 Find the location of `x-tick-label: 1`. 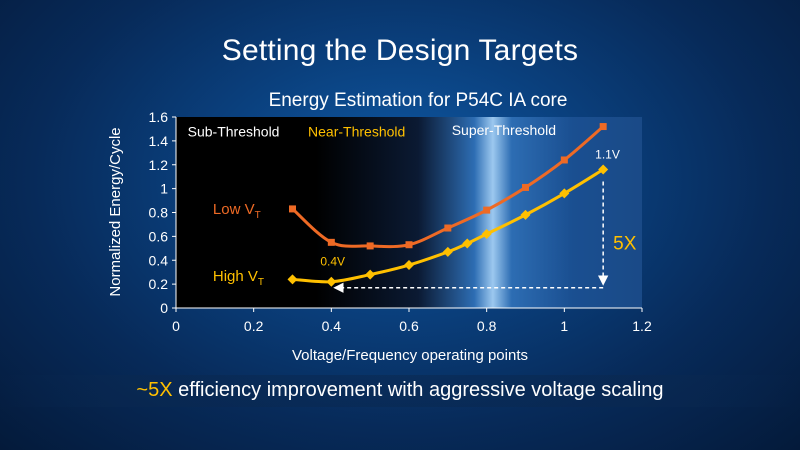

x-tick-label: 1 is located at coordinates (564, 326).